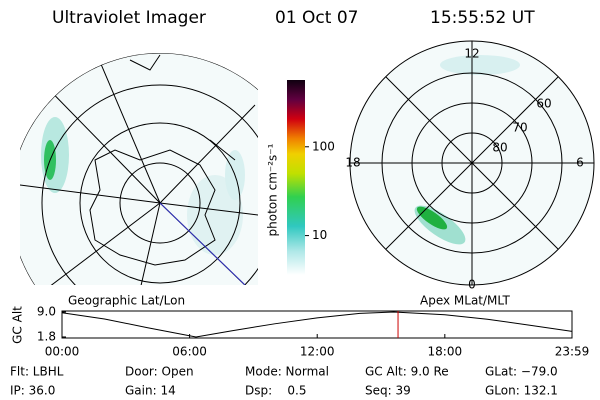 The image size is (600, 400). What do you see at coordinates (323, 146) in the screenshot?
I see `colorbar-tick-label: 100` at bounding box center [323, 146].